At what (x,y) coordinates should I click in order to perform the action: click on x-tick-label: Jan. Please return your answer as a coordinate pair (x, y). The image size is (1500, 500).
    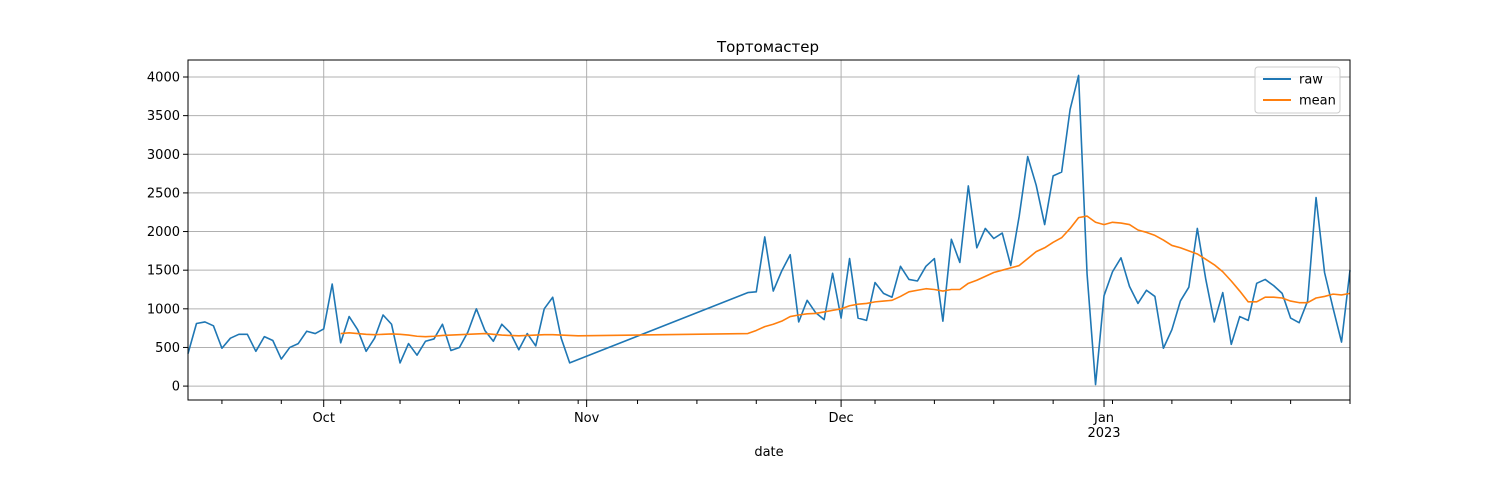
    Looking at the image, I should click on (1103, 418).